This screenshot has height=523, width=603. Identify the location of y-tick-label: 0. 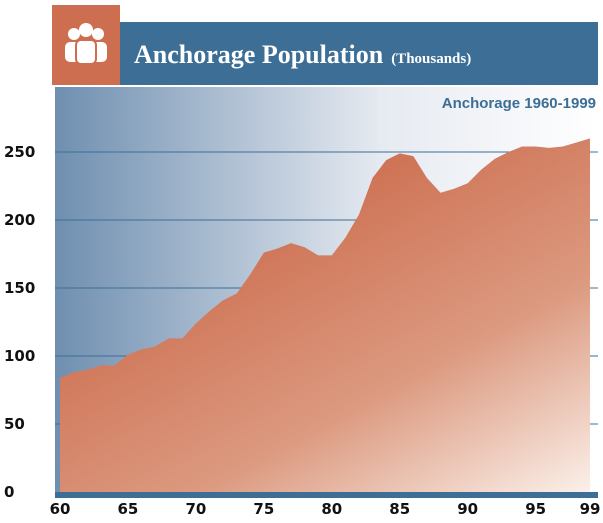
(9, 492).